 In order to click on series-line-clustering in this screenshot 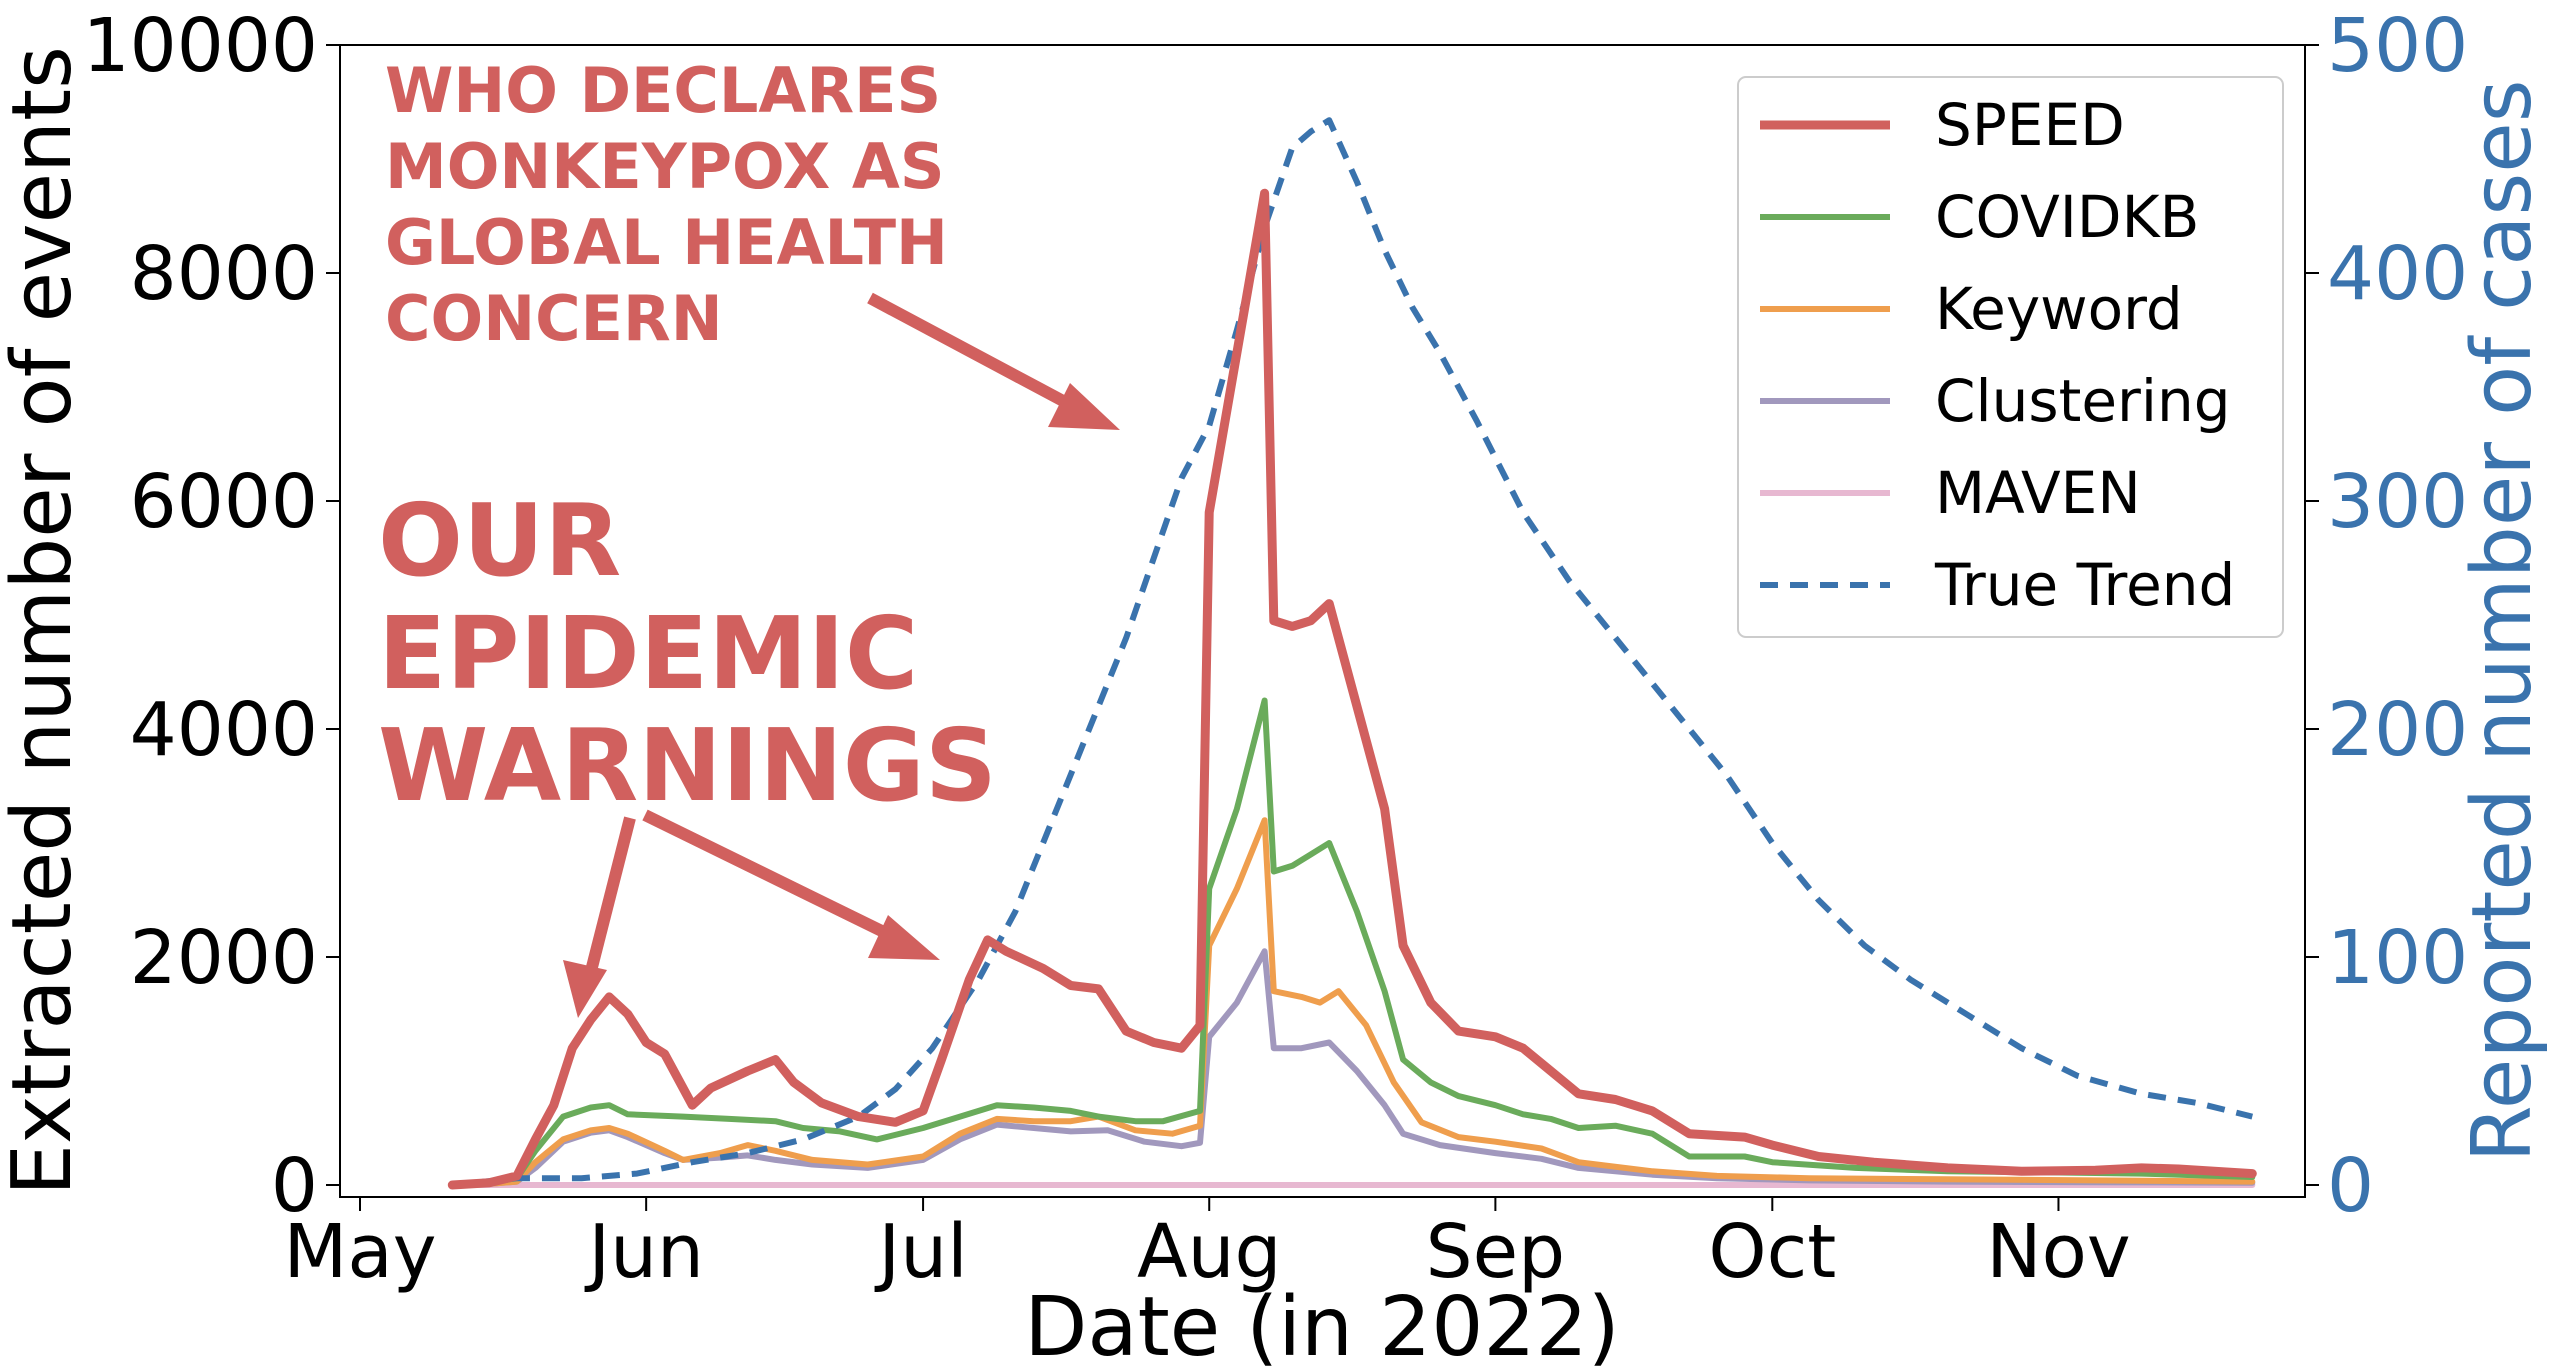, I will do `click(1352, 1068)`.